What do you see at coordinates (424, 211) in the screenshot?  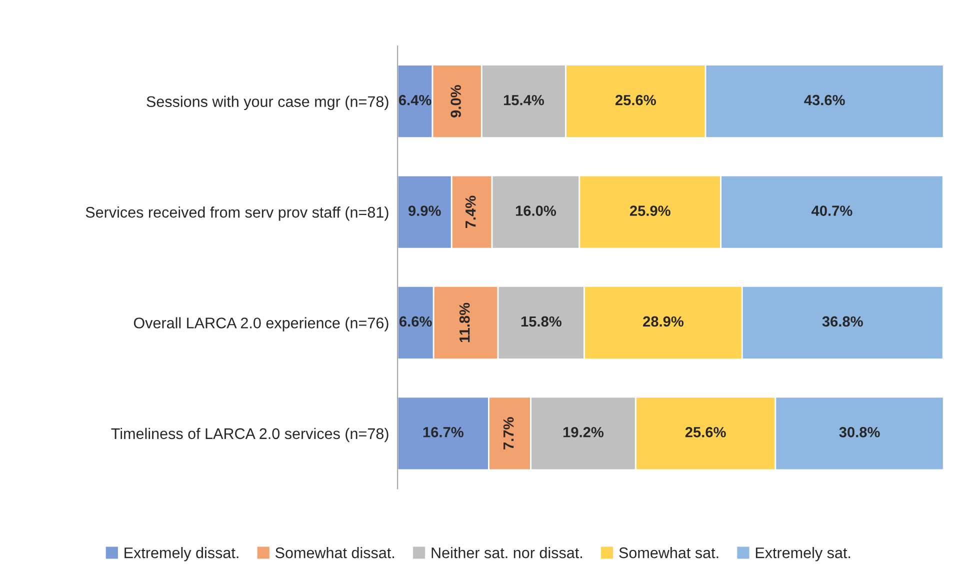 I see `data-label: 9.9%` at bounding box center [424, 211].